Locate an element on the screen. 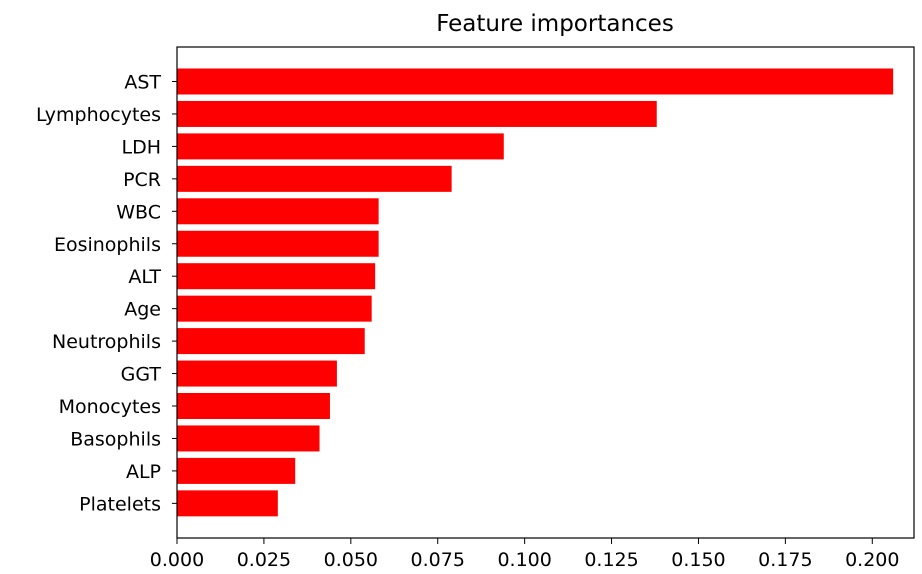 Image resolution: width=922 pixels, height=574 pixels. y-tick-label: Basophils is located at coordinates (115, 439).